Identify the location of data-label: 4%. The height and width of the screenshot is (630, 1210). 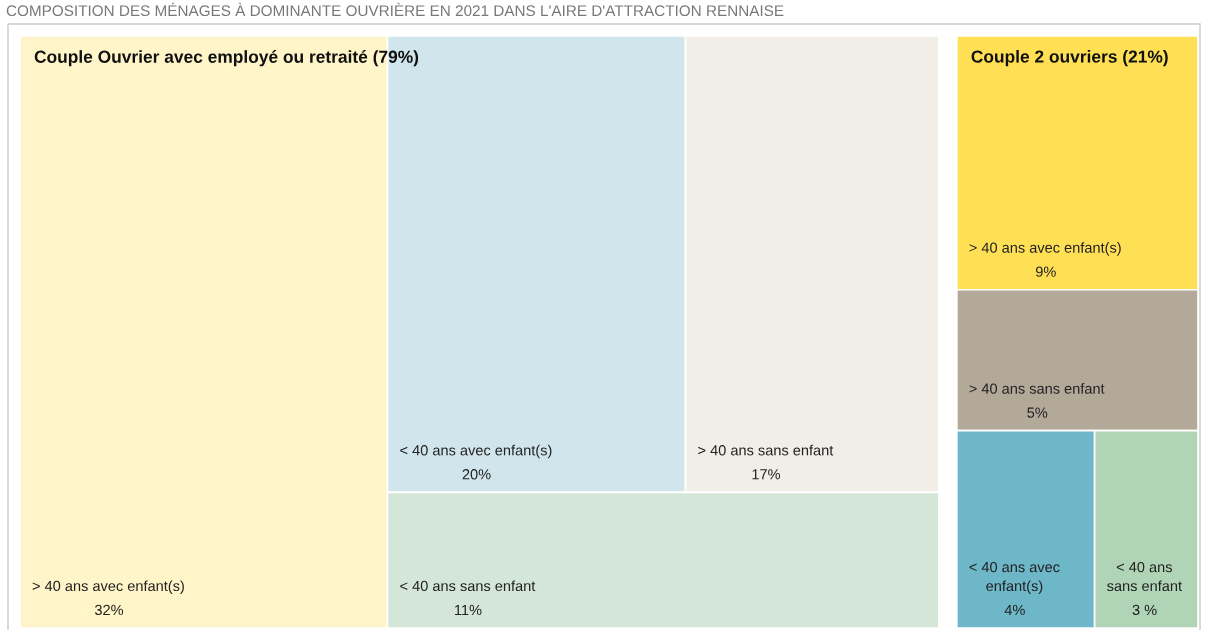
(1014, 610).